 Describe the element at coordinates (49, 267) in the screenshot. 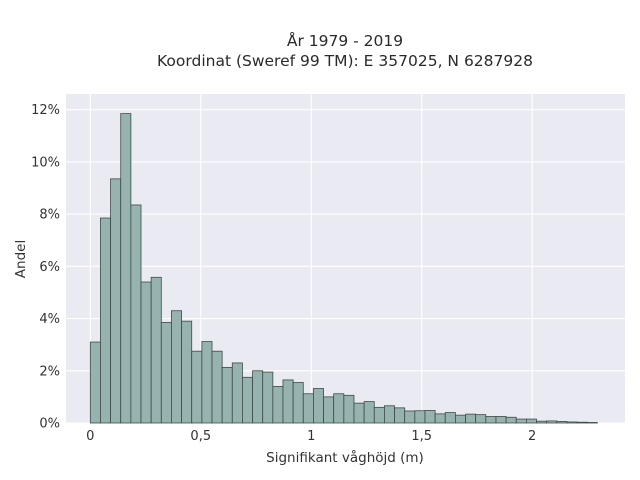

I see `y-tick-label: 6%` at that location.